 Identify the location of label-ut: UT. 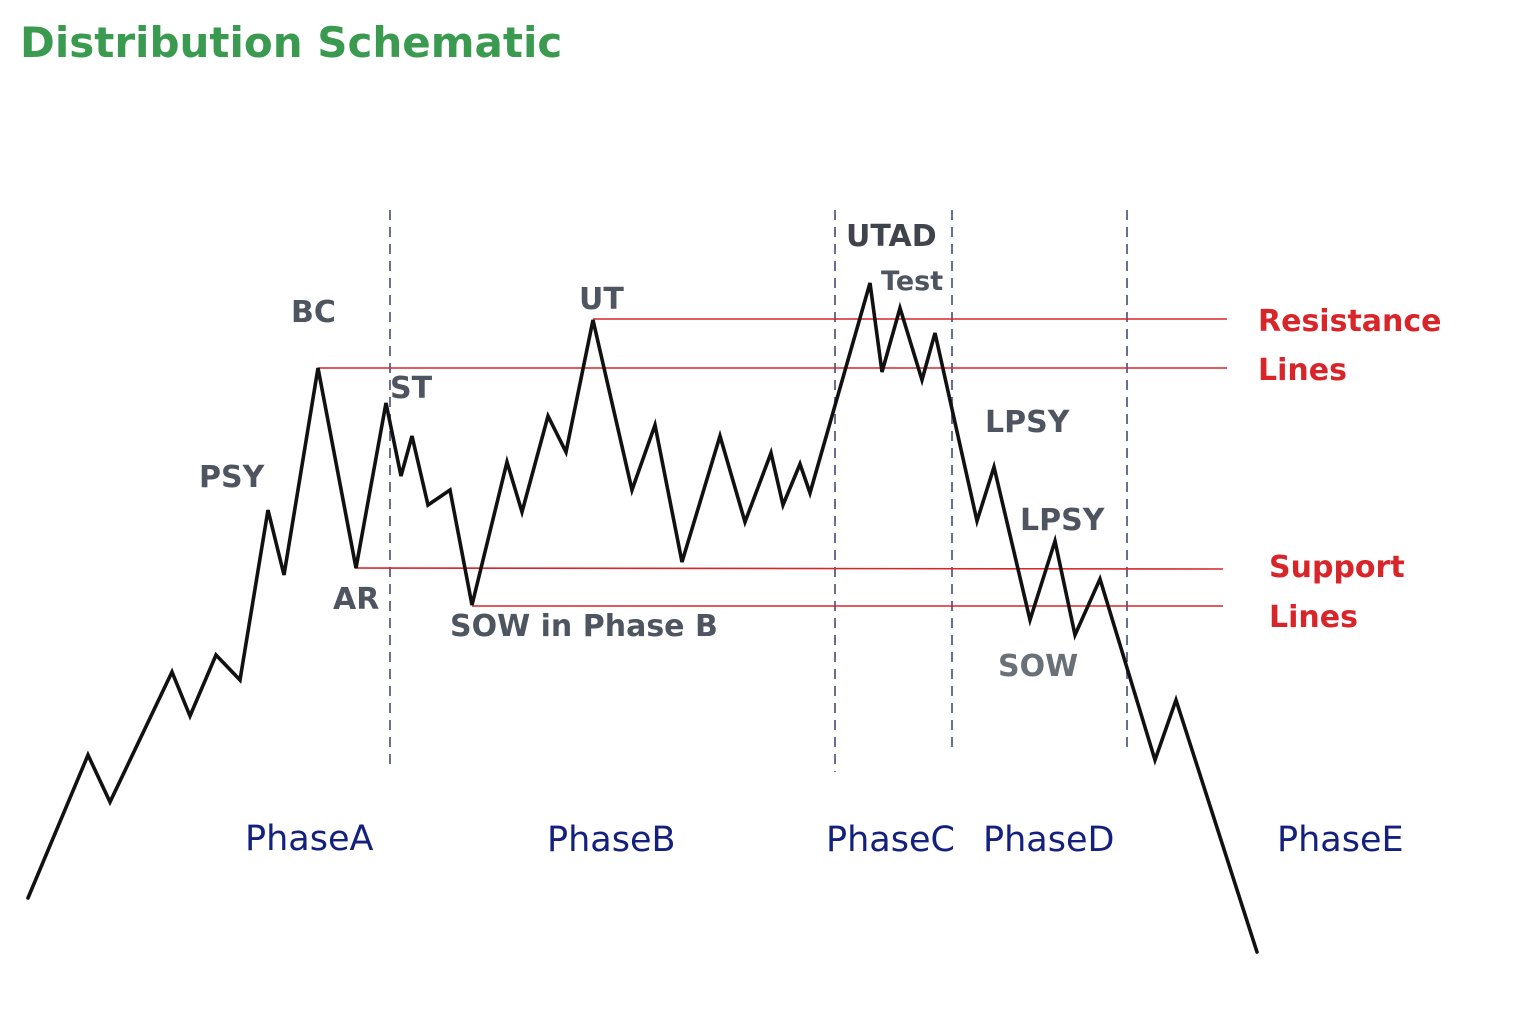
(601, 299).